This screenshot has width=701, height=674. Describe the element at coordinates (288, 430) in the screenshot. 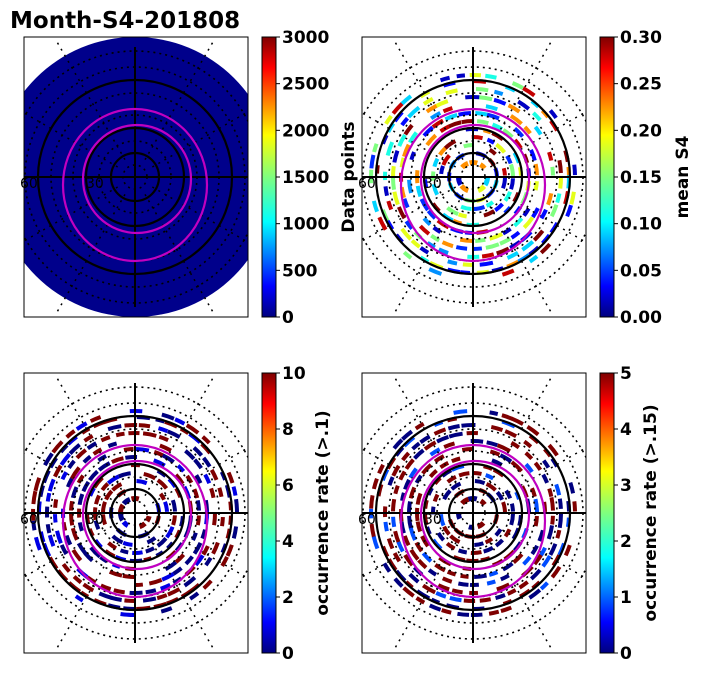

I see `colorbar-tick-label: 8` at that location.